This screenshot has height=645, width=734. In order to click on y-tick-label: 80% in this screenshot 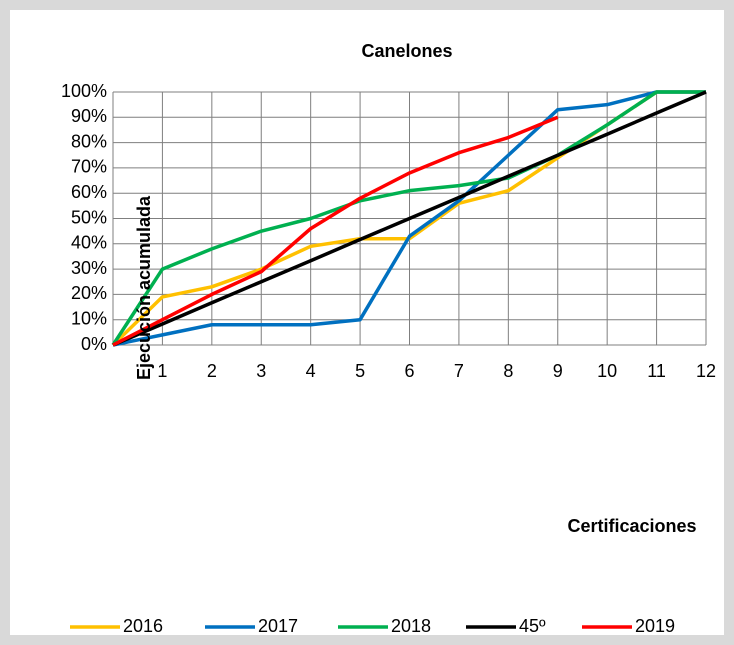, I will do `click(89, 141)`.